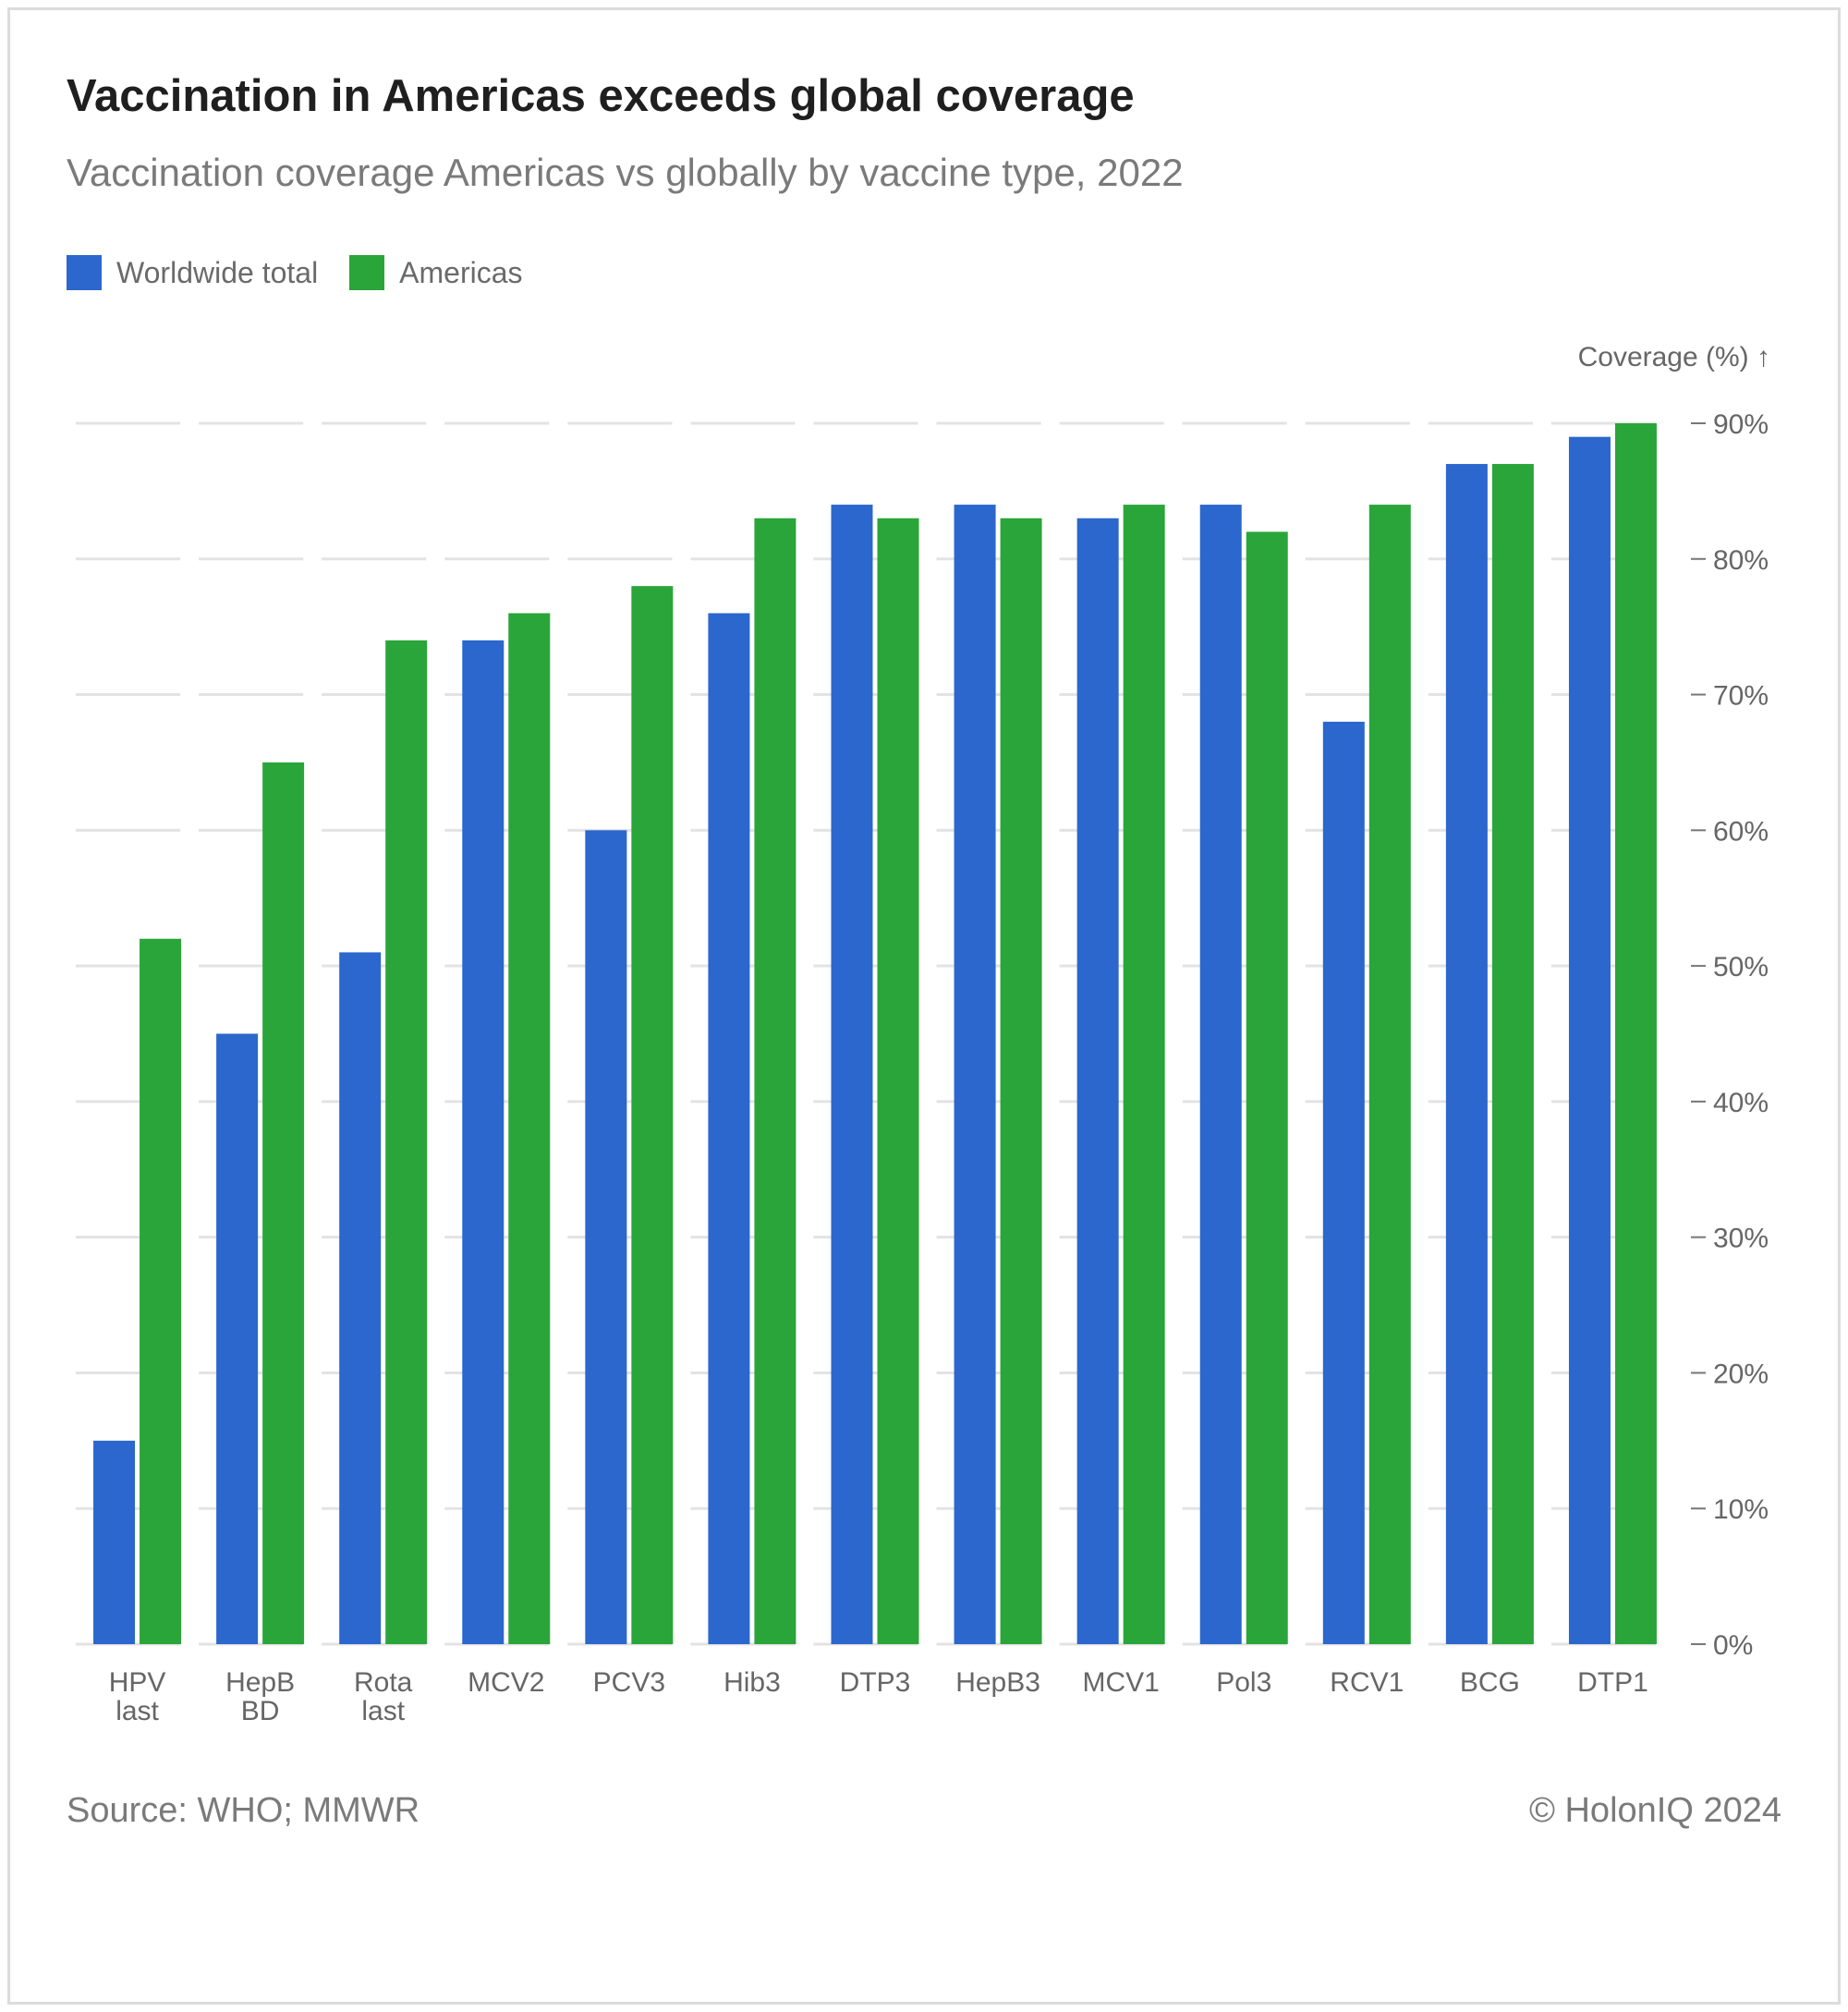 The image size is (1848, 2012). Describe the element at coordinates (1741, 424) in the screenshot. I see `y-tick-label: 90%` at that location.